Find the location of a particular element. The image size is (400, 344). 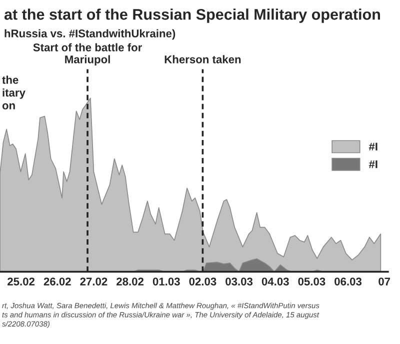

ref-line-label: Start of the battle for Mariupol is located at coordinates (87, 54).